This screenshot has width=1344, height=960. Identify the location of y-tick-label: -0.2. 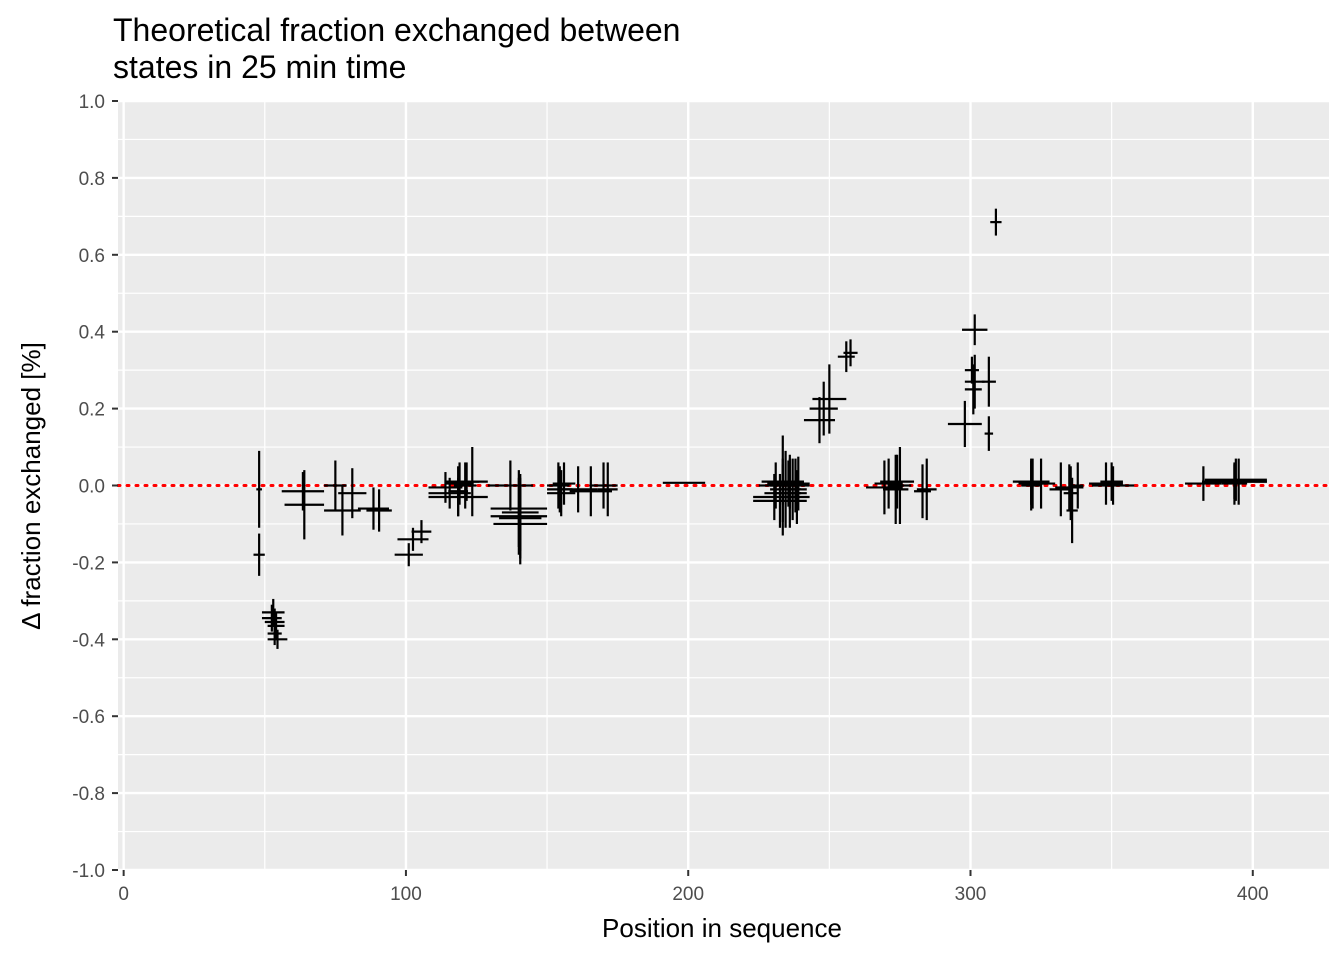
(88, 563).